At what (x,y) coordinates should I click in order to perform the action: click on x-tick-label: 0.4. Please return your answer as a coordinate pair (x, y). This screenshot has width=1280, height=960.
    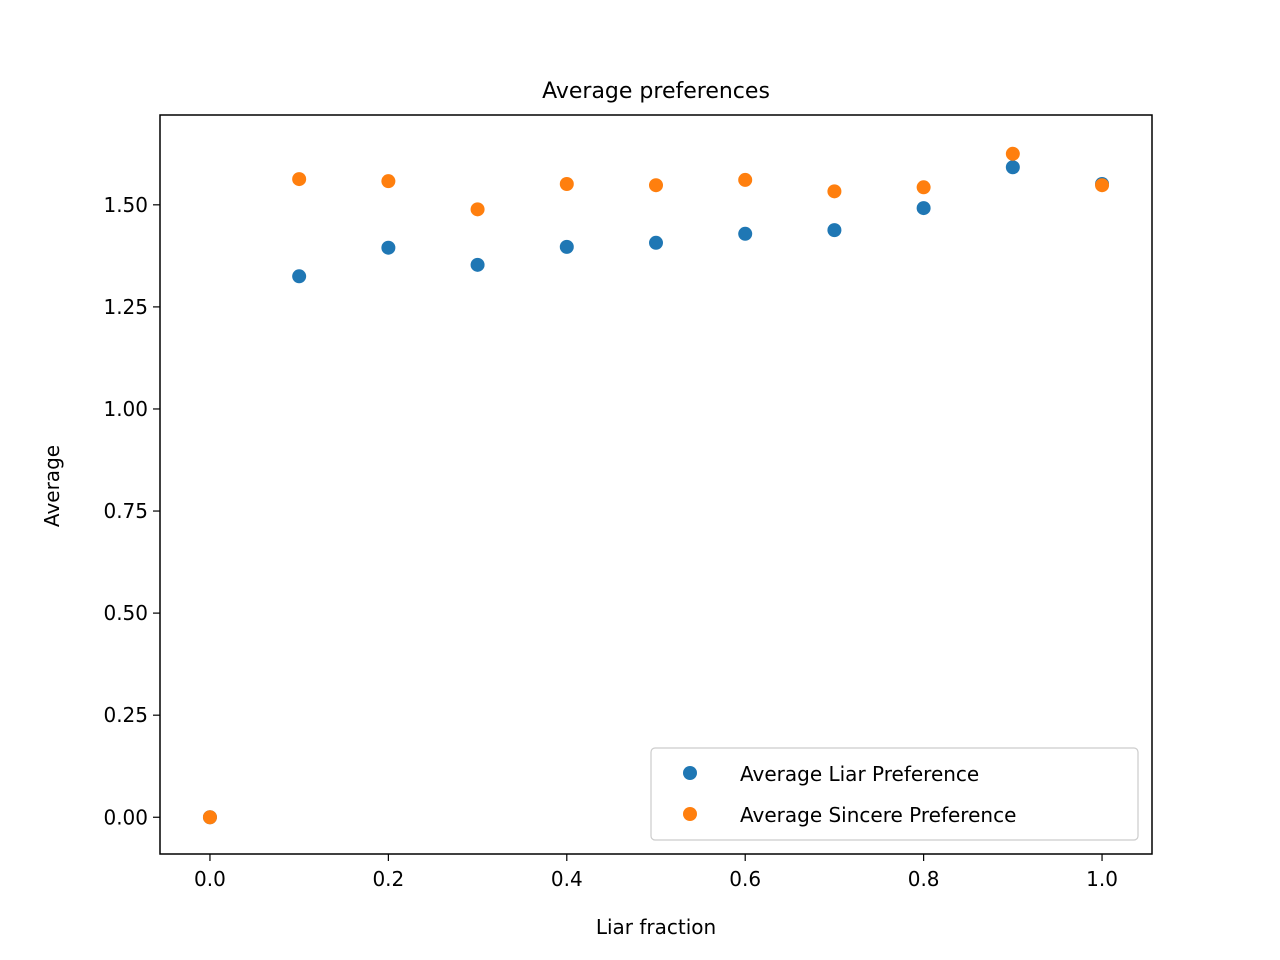
    Looking at the image, I should click on (567, 879).